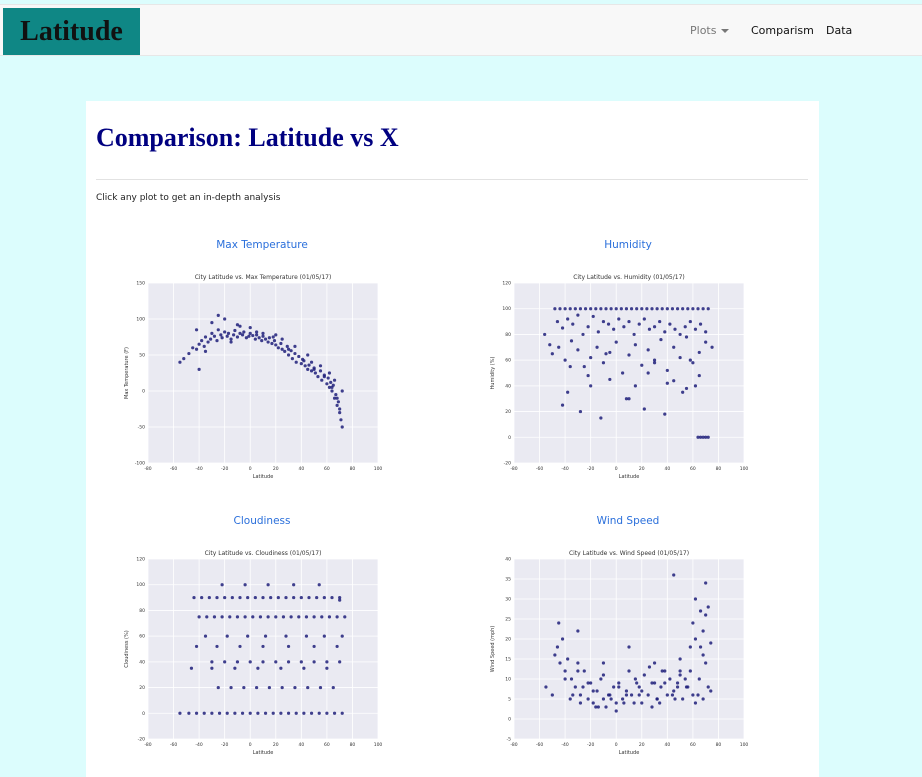 The height and width of the screenshot is (777, 922). I want to click on plots-dropdown-label: Plots, so click(703, 30).